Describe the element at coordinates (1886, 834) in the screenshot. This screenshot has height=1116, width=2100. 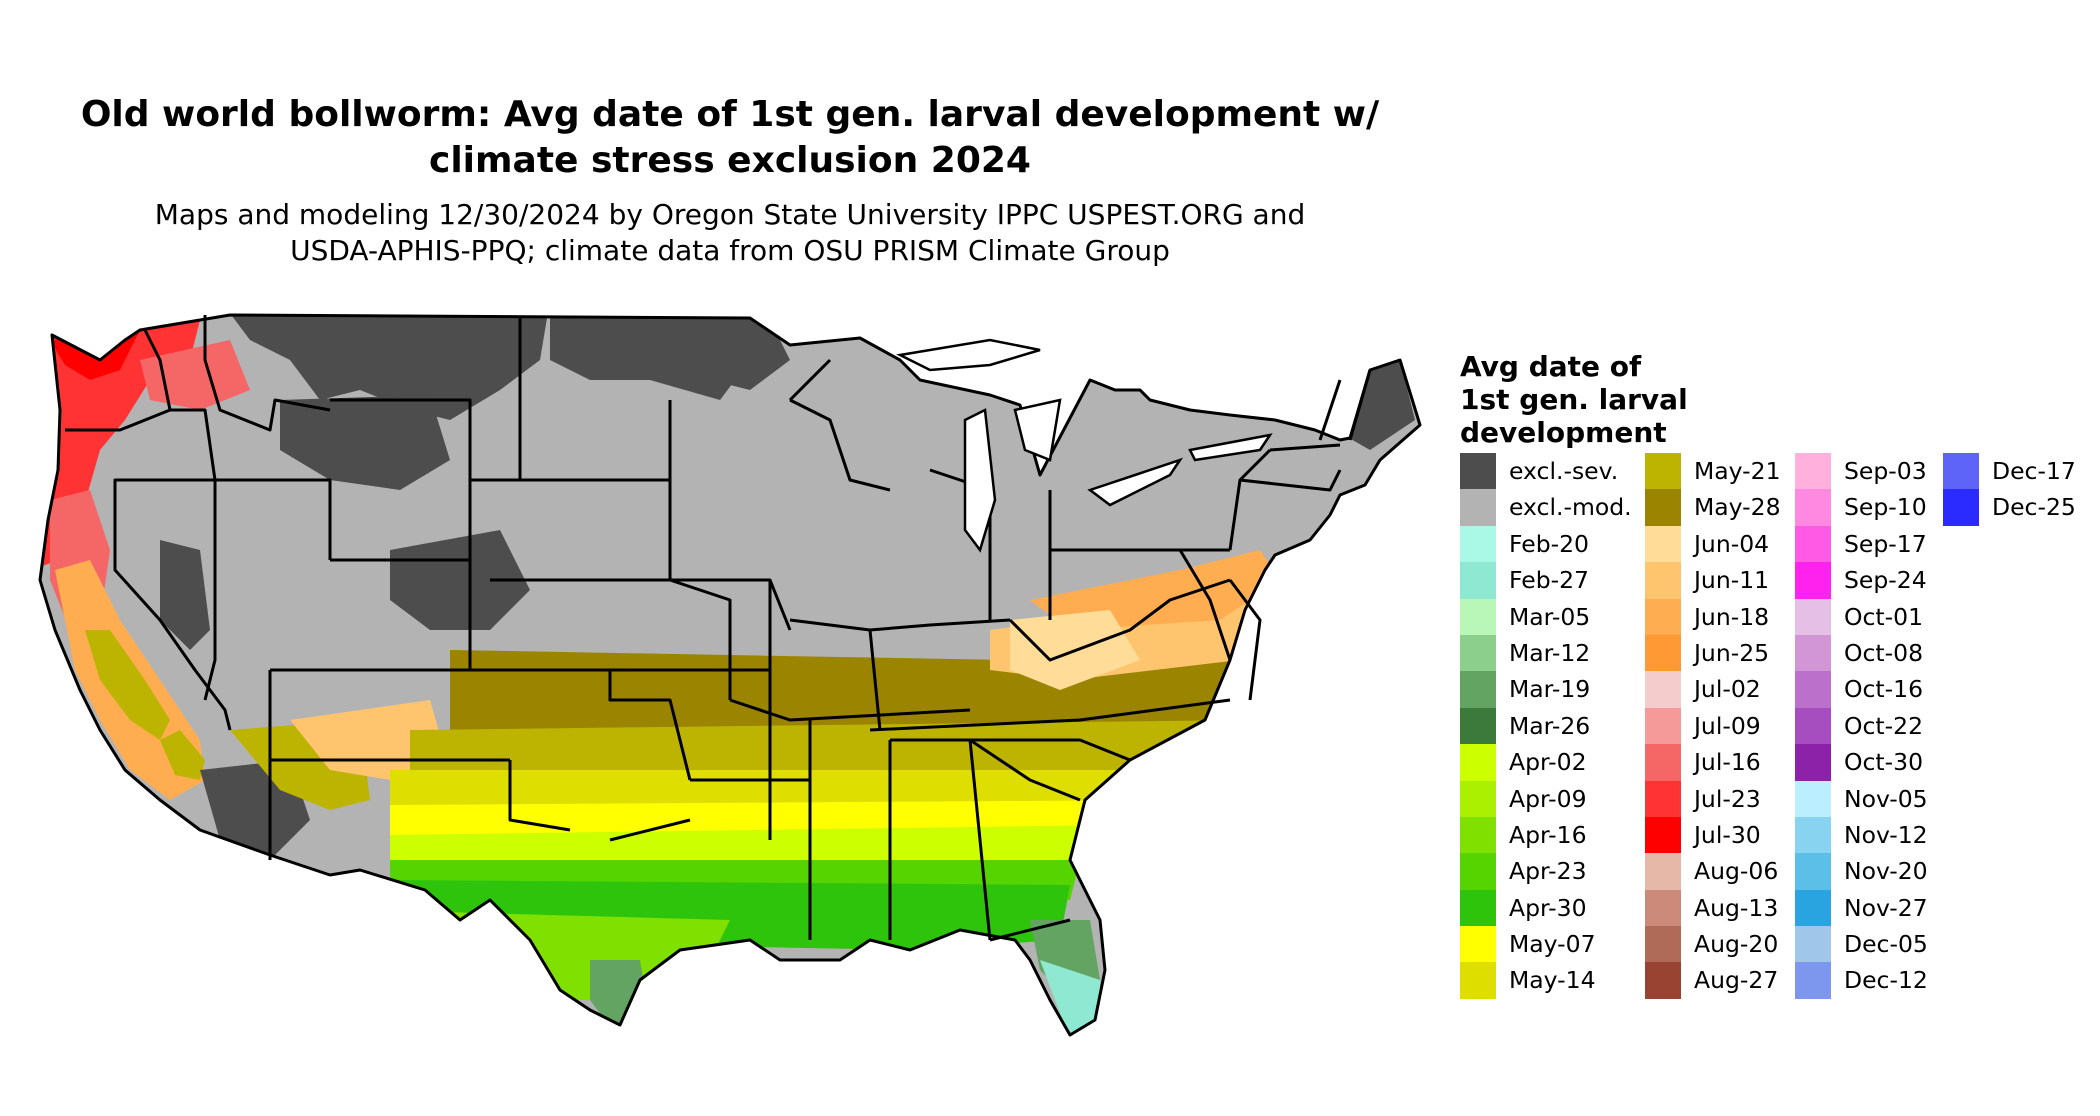
I see `legend-label: Nov-12` at that location.